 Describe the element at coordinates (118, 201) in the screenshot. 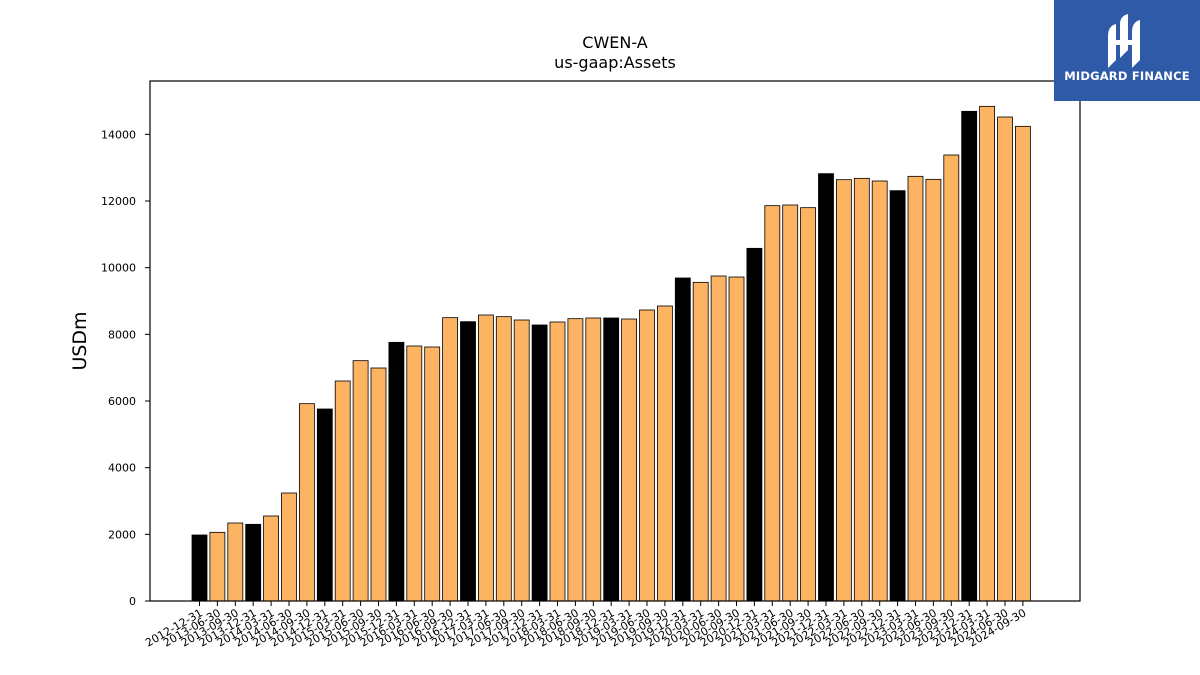

I see `y-tick-label: 12000` at that location.